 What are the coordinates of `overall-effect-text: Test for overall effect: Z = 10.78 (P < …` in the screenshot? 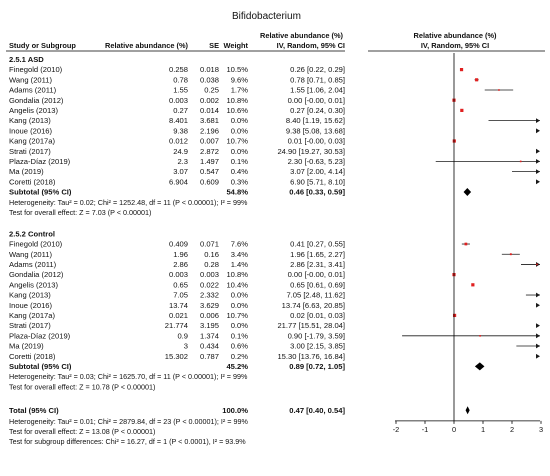 It's located at (82, 386).